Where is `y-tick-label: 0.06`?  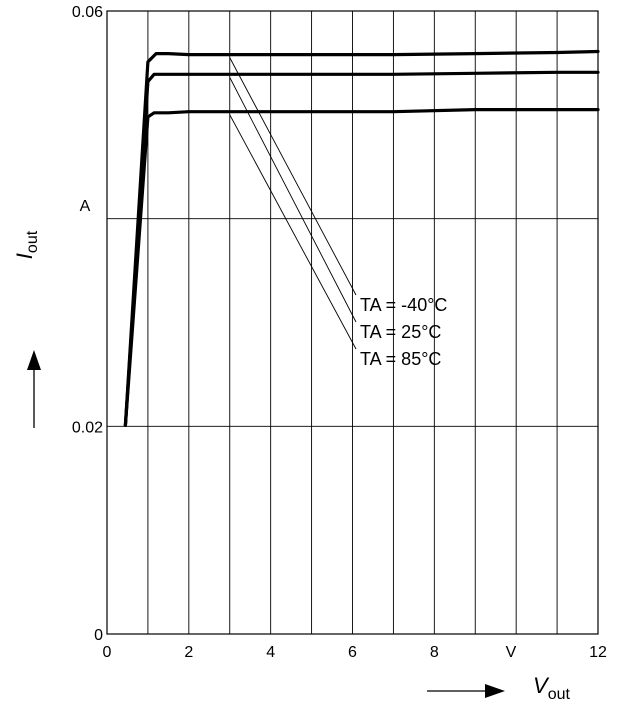
y-tick-label: 0.06 is located at coordinates (87, 12).